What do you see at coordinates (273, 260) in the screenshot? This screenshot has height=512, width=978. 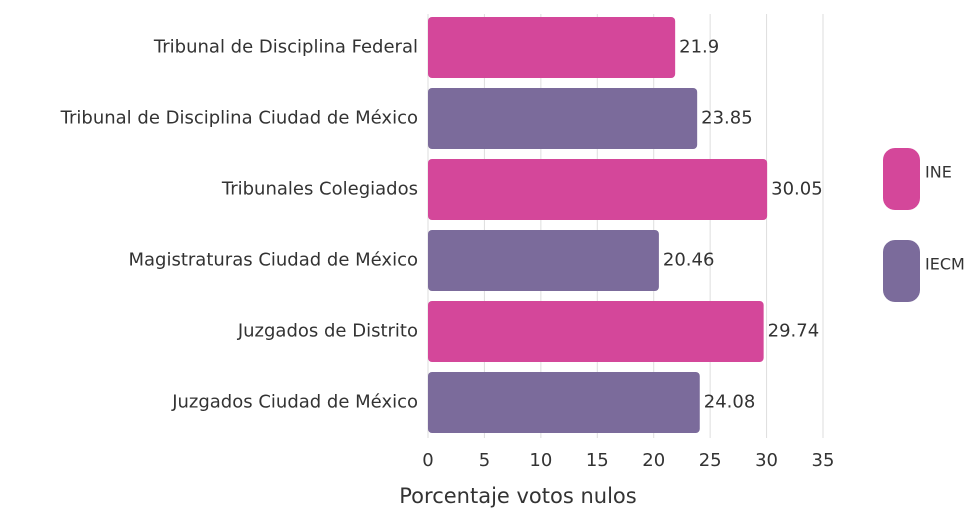 I see `y-tick-label: Magistraturas Ciudad de México` at bounding box center [273, 260].